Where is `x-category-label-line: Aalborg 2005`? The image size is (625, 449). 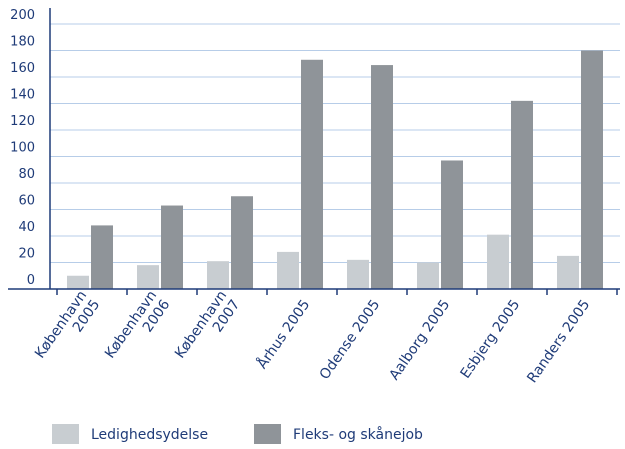 x-category-label-line: Aalborg 2005 is located at coordinates (419, 340).